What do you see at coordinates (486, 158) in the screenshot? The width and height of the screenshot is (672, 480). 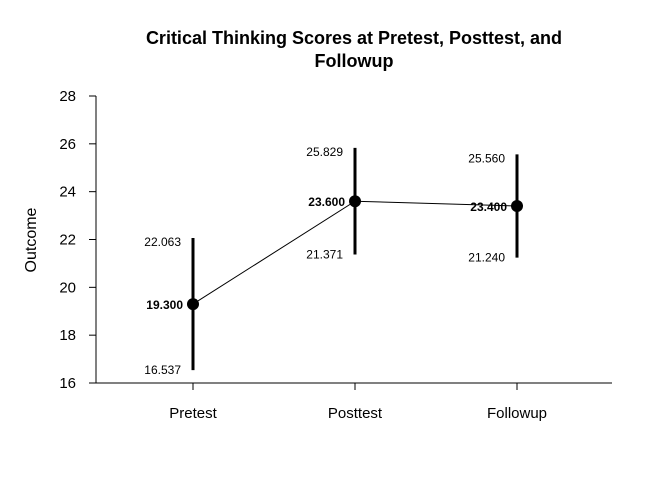 I see `upper-label: 25.560` at bounding box center [486, 158].